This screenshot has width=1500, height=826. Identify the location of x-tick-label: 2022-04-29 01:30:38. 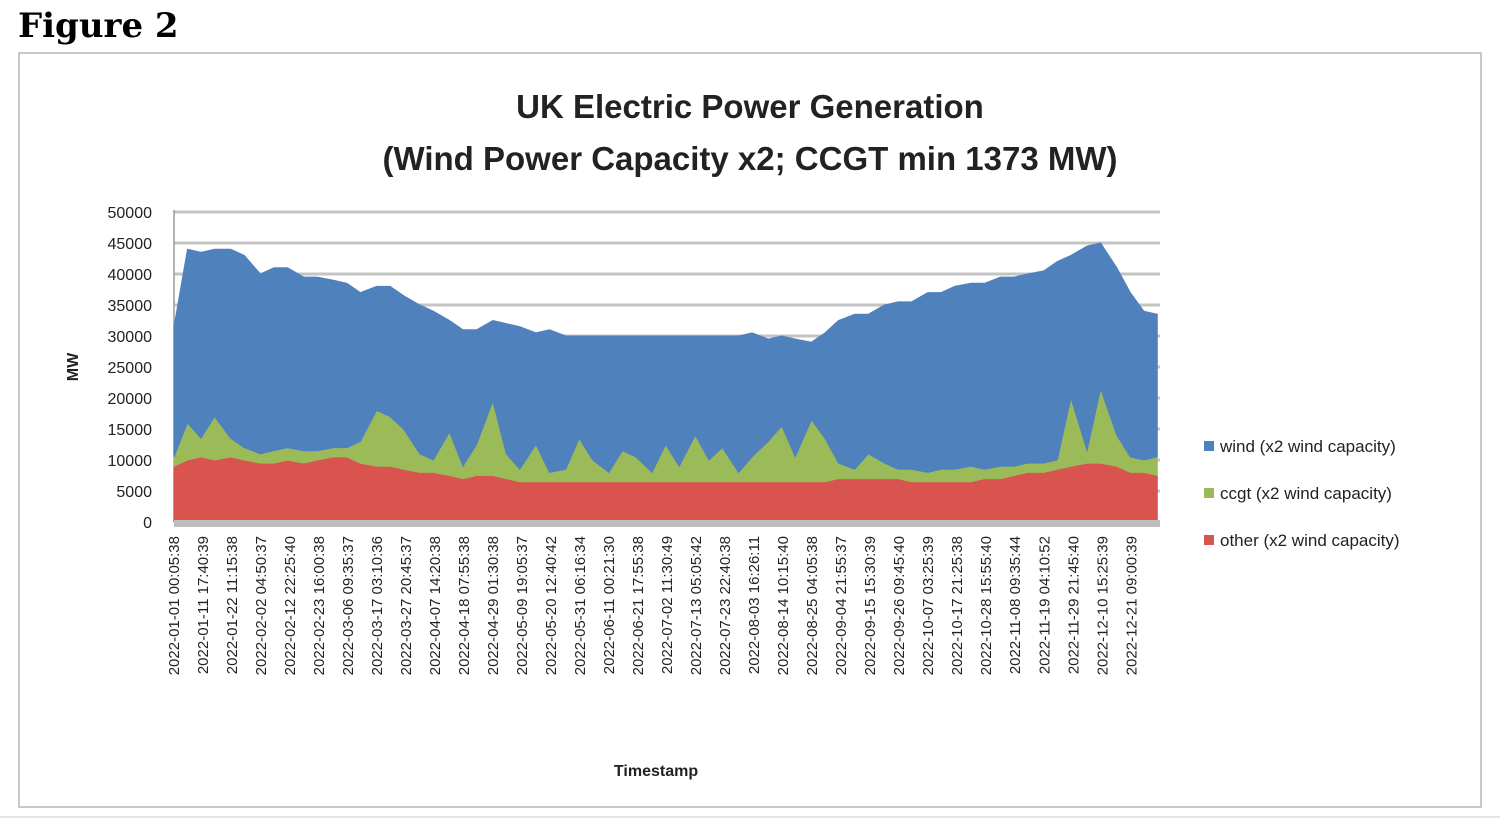
(493, 605).